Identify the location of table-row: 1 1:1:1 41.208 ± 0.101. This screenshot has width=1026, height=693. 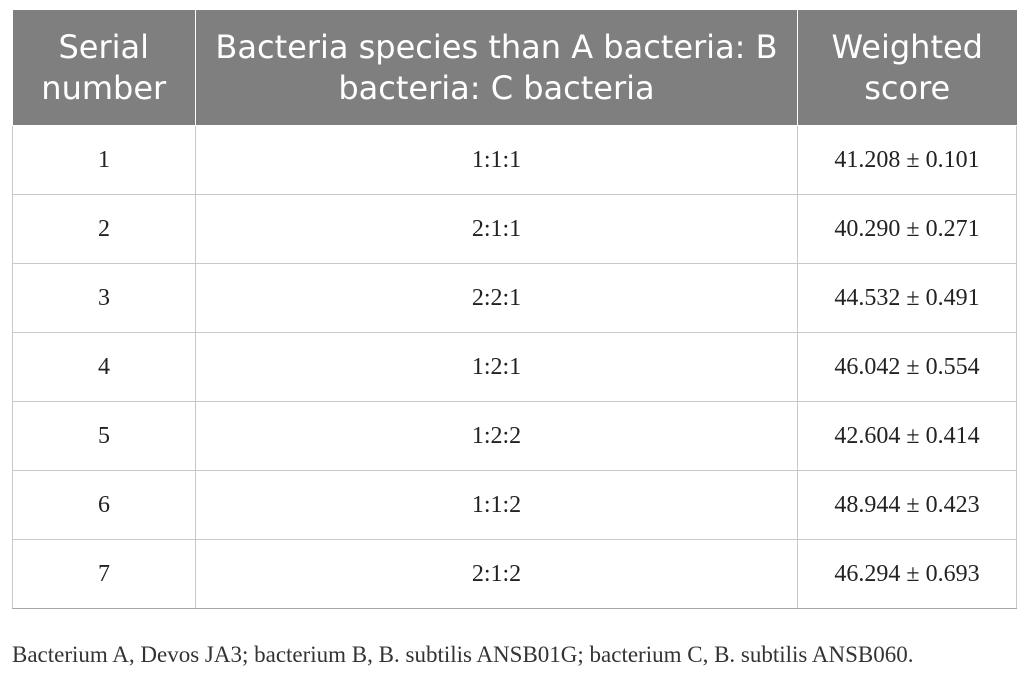
(514, 160).